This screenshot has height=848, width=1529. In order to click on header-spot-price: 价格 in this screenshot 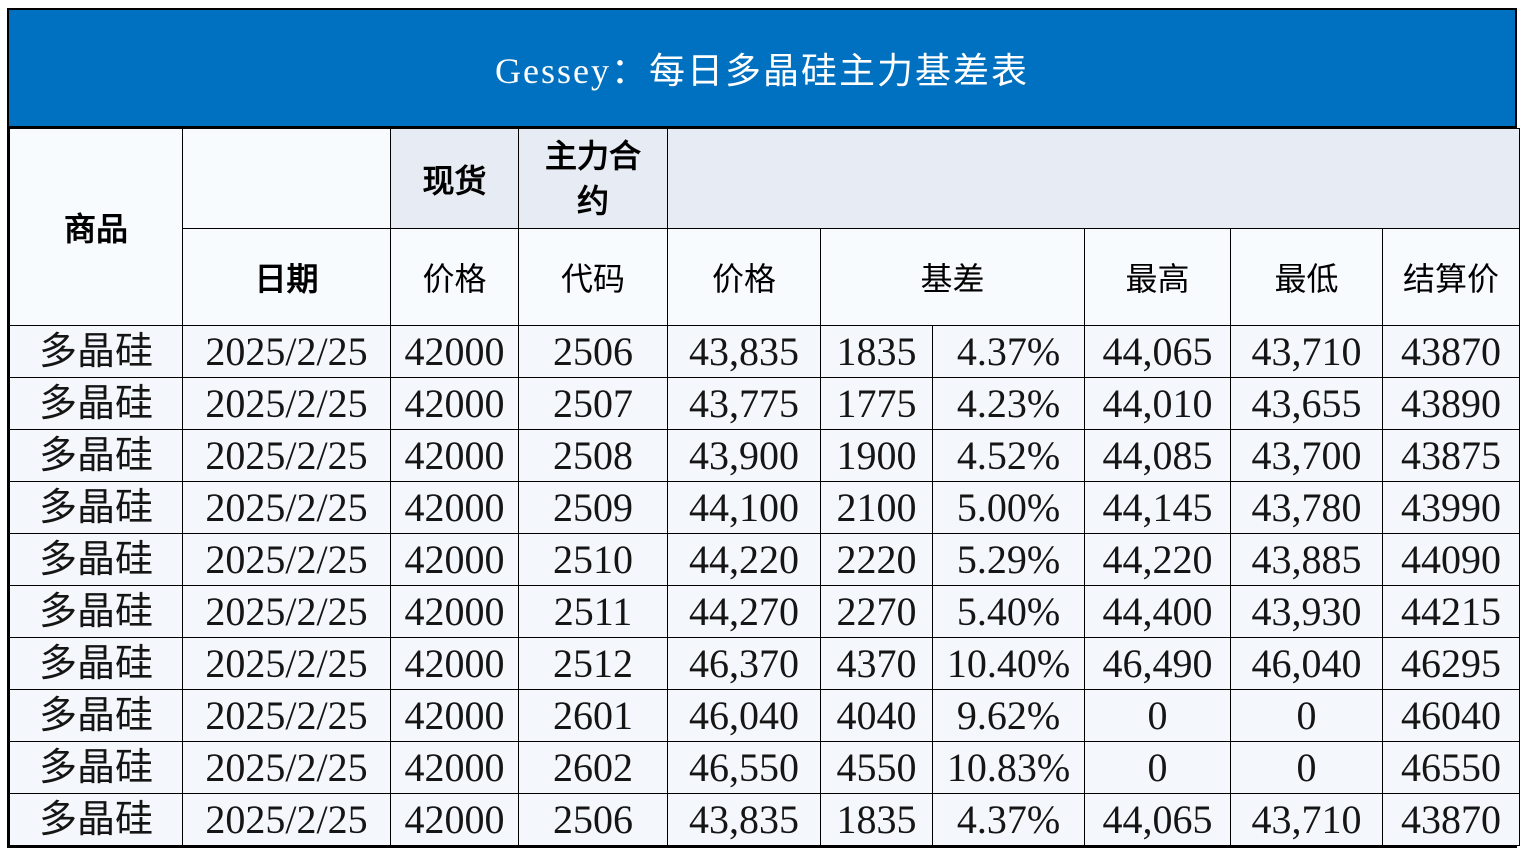, I will do `click(454, 277)`.